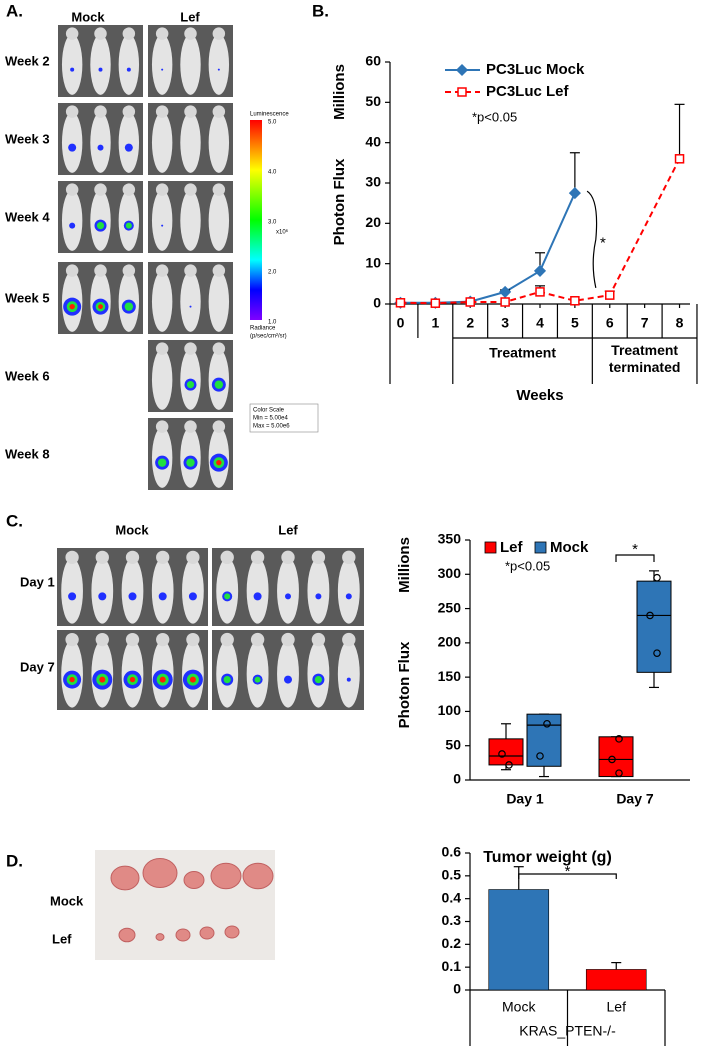 This screenshot has width=725, height=1050. What do you see at coordinates (450, 642) in the screenshot?
I see `y-tick-label: 200` at bounding box center [450, 642].